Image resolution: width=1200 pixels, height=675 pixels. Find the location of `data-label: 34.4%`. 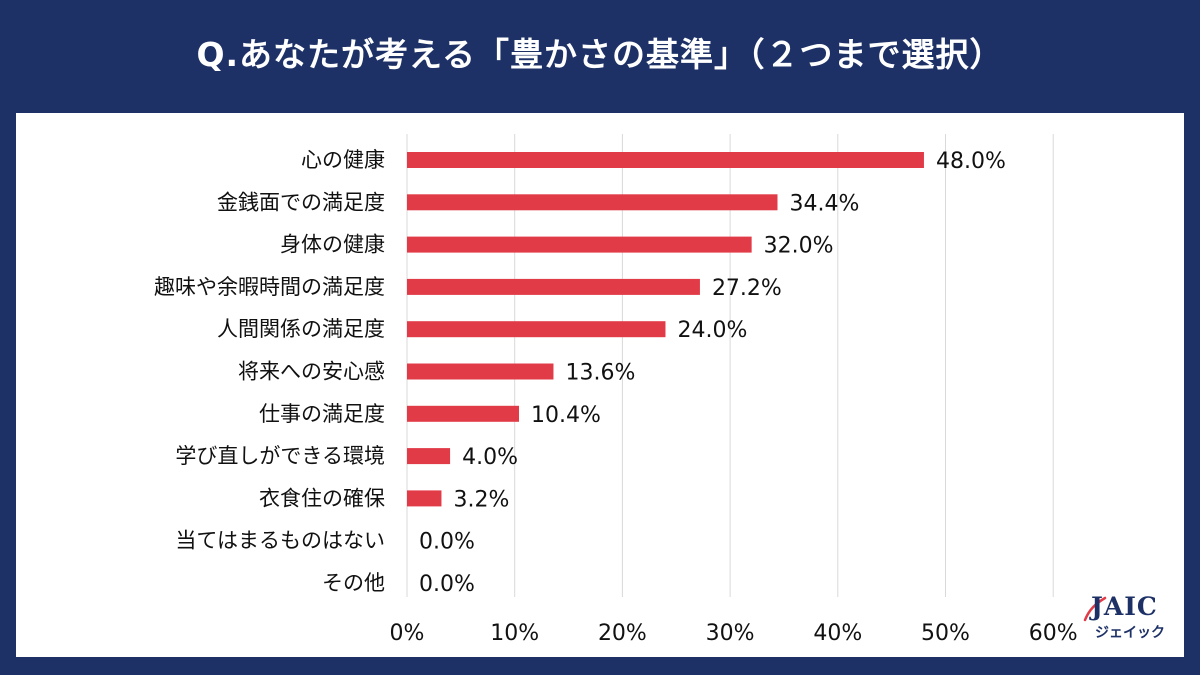

data-label: 34.4% is located at coordinates (824, 203).